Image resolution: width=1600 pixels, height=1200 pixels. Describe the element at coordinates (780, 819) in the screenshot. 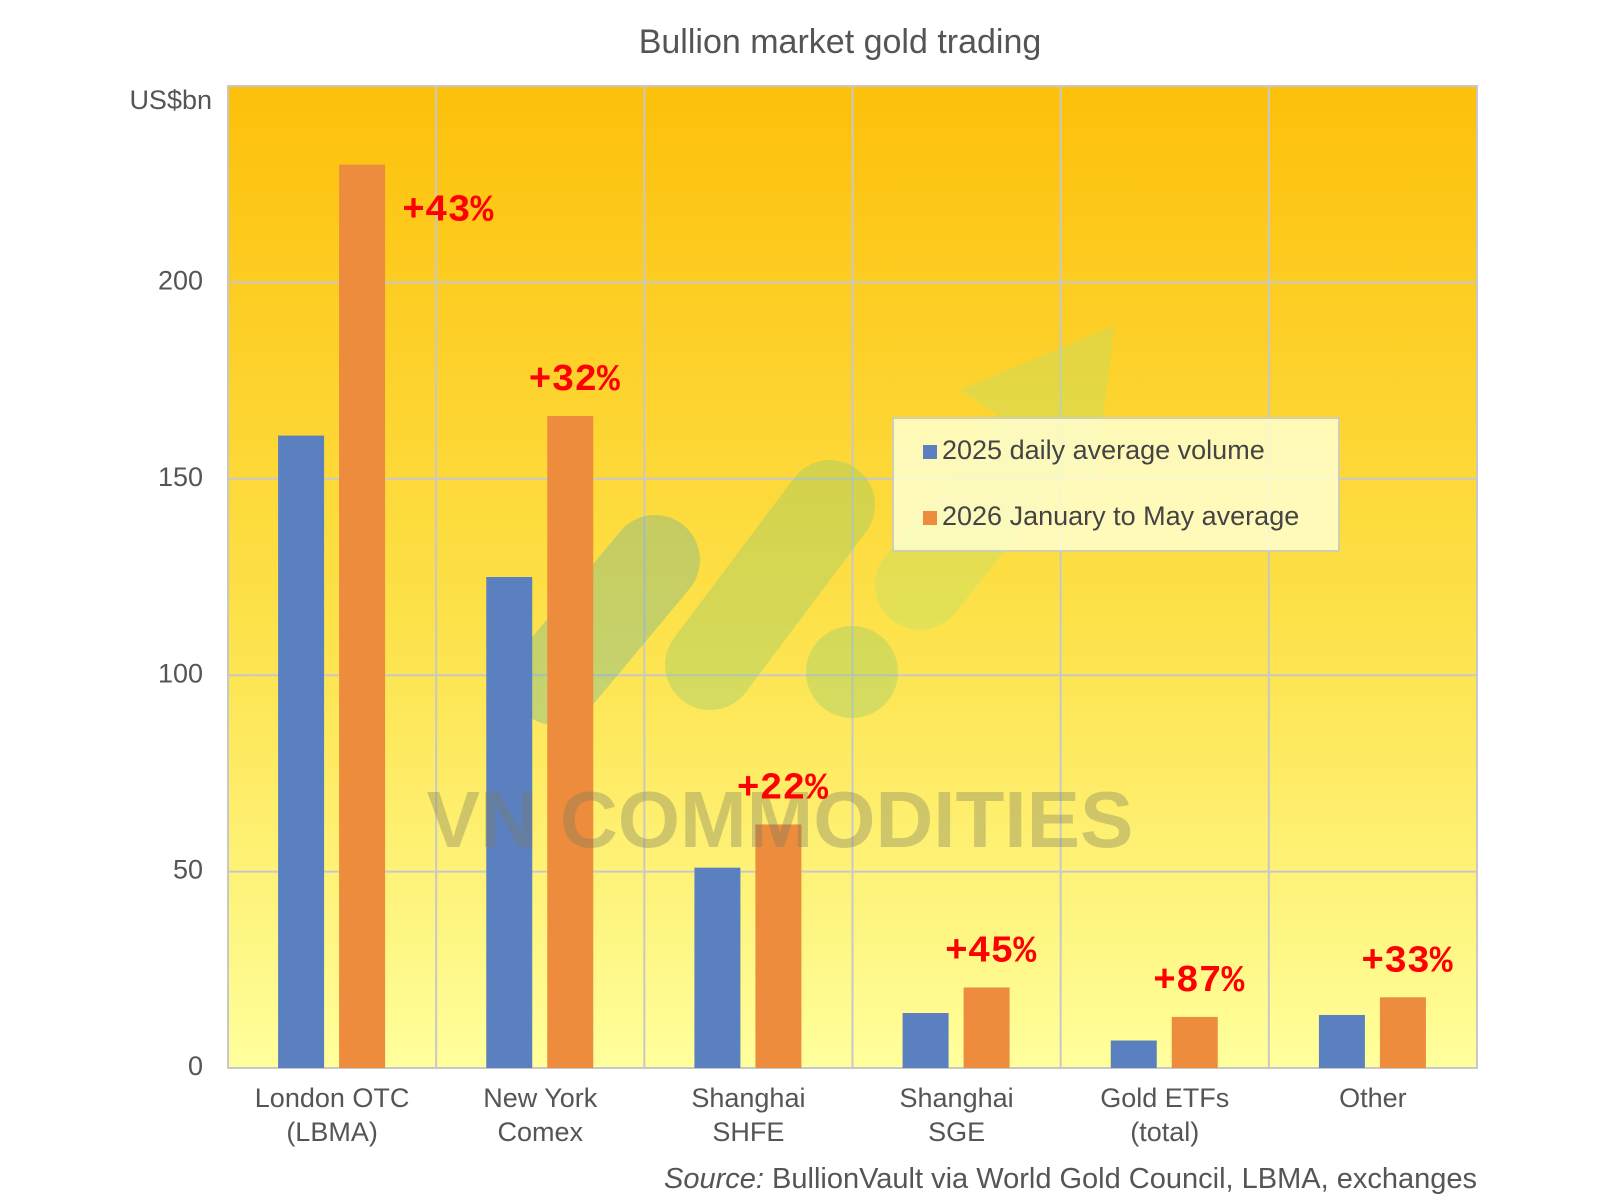

I see `watermark: VN COMMODITIES` at that location.